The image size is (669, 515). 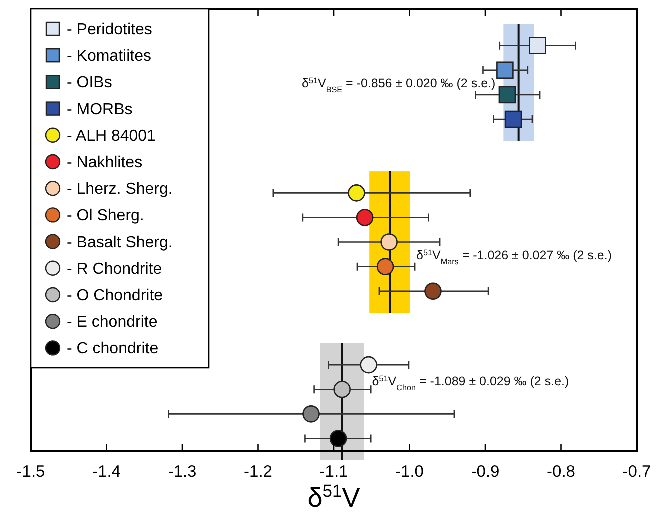 I want to click on legend-label: - E chondrite, so click(x=112, y=323).